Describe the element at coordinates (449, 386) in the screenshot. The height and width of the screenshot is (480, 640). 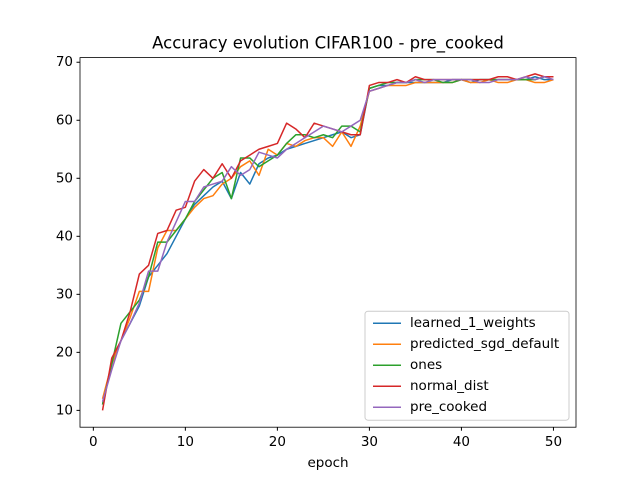
I see `legend-label: normal_dist` at that location.